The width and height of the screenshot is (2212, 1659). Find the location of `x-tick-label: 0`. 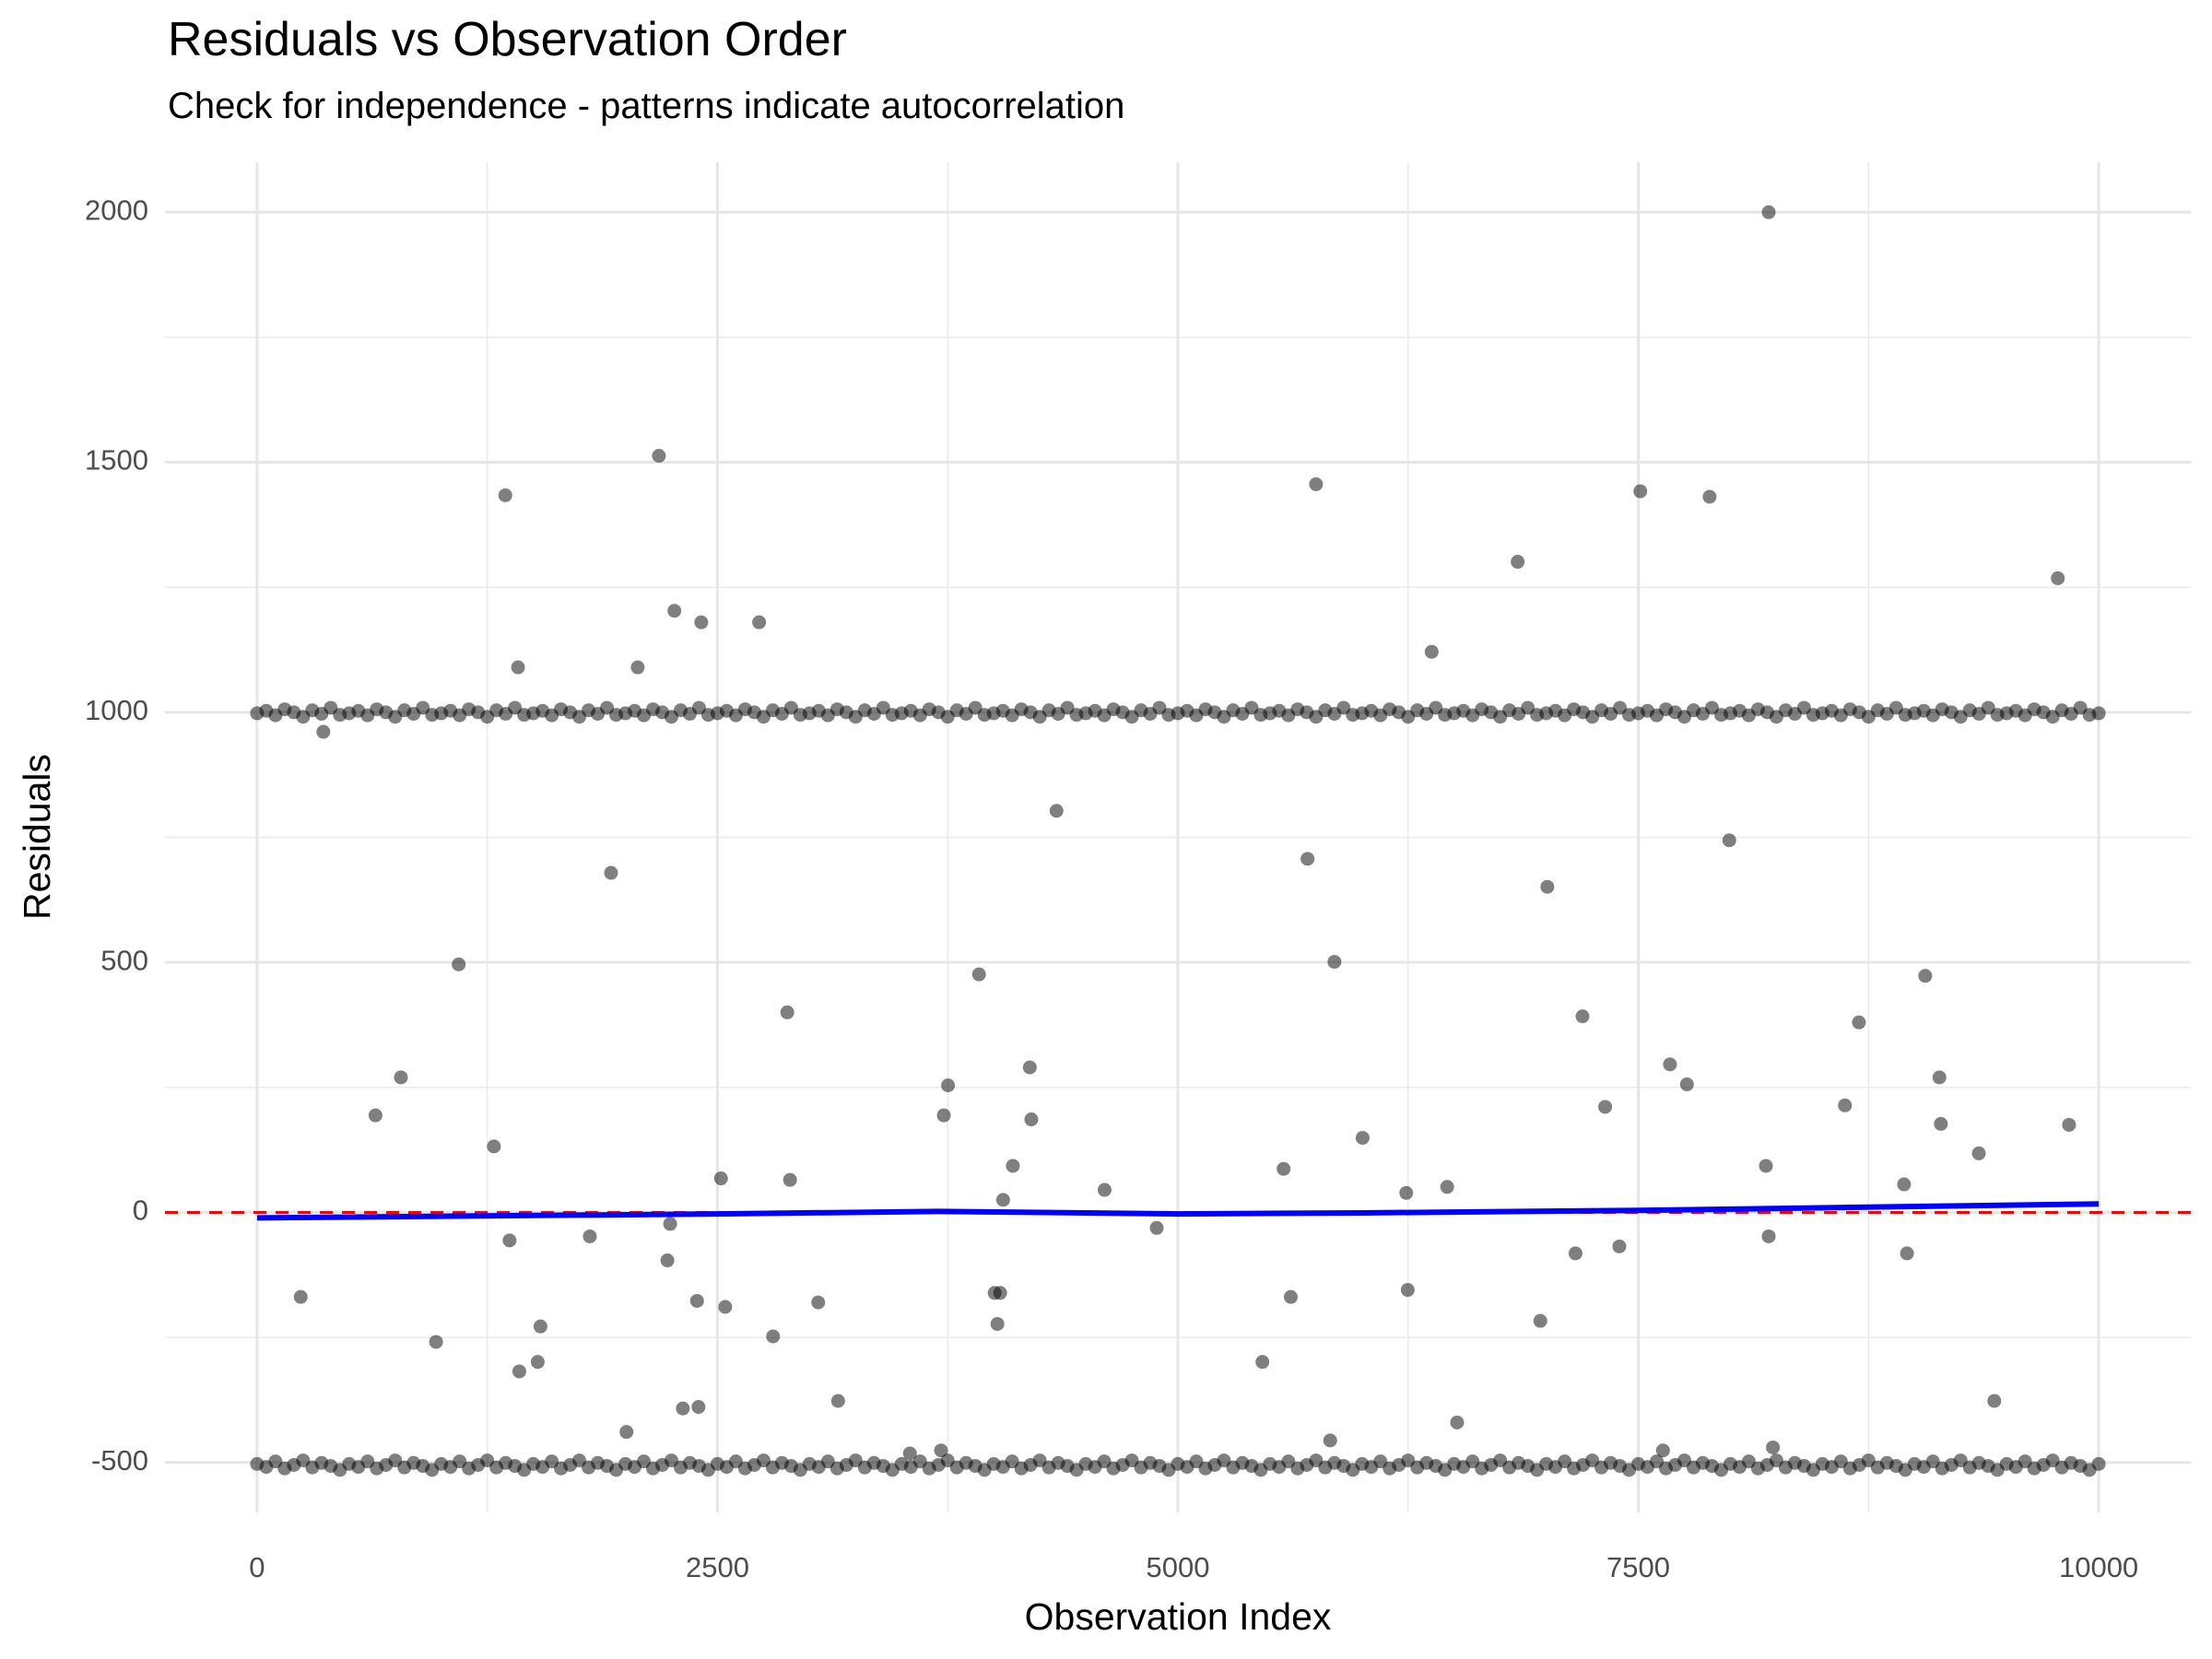

x-tick-label: 0 is located at coordinates (257, 1567).